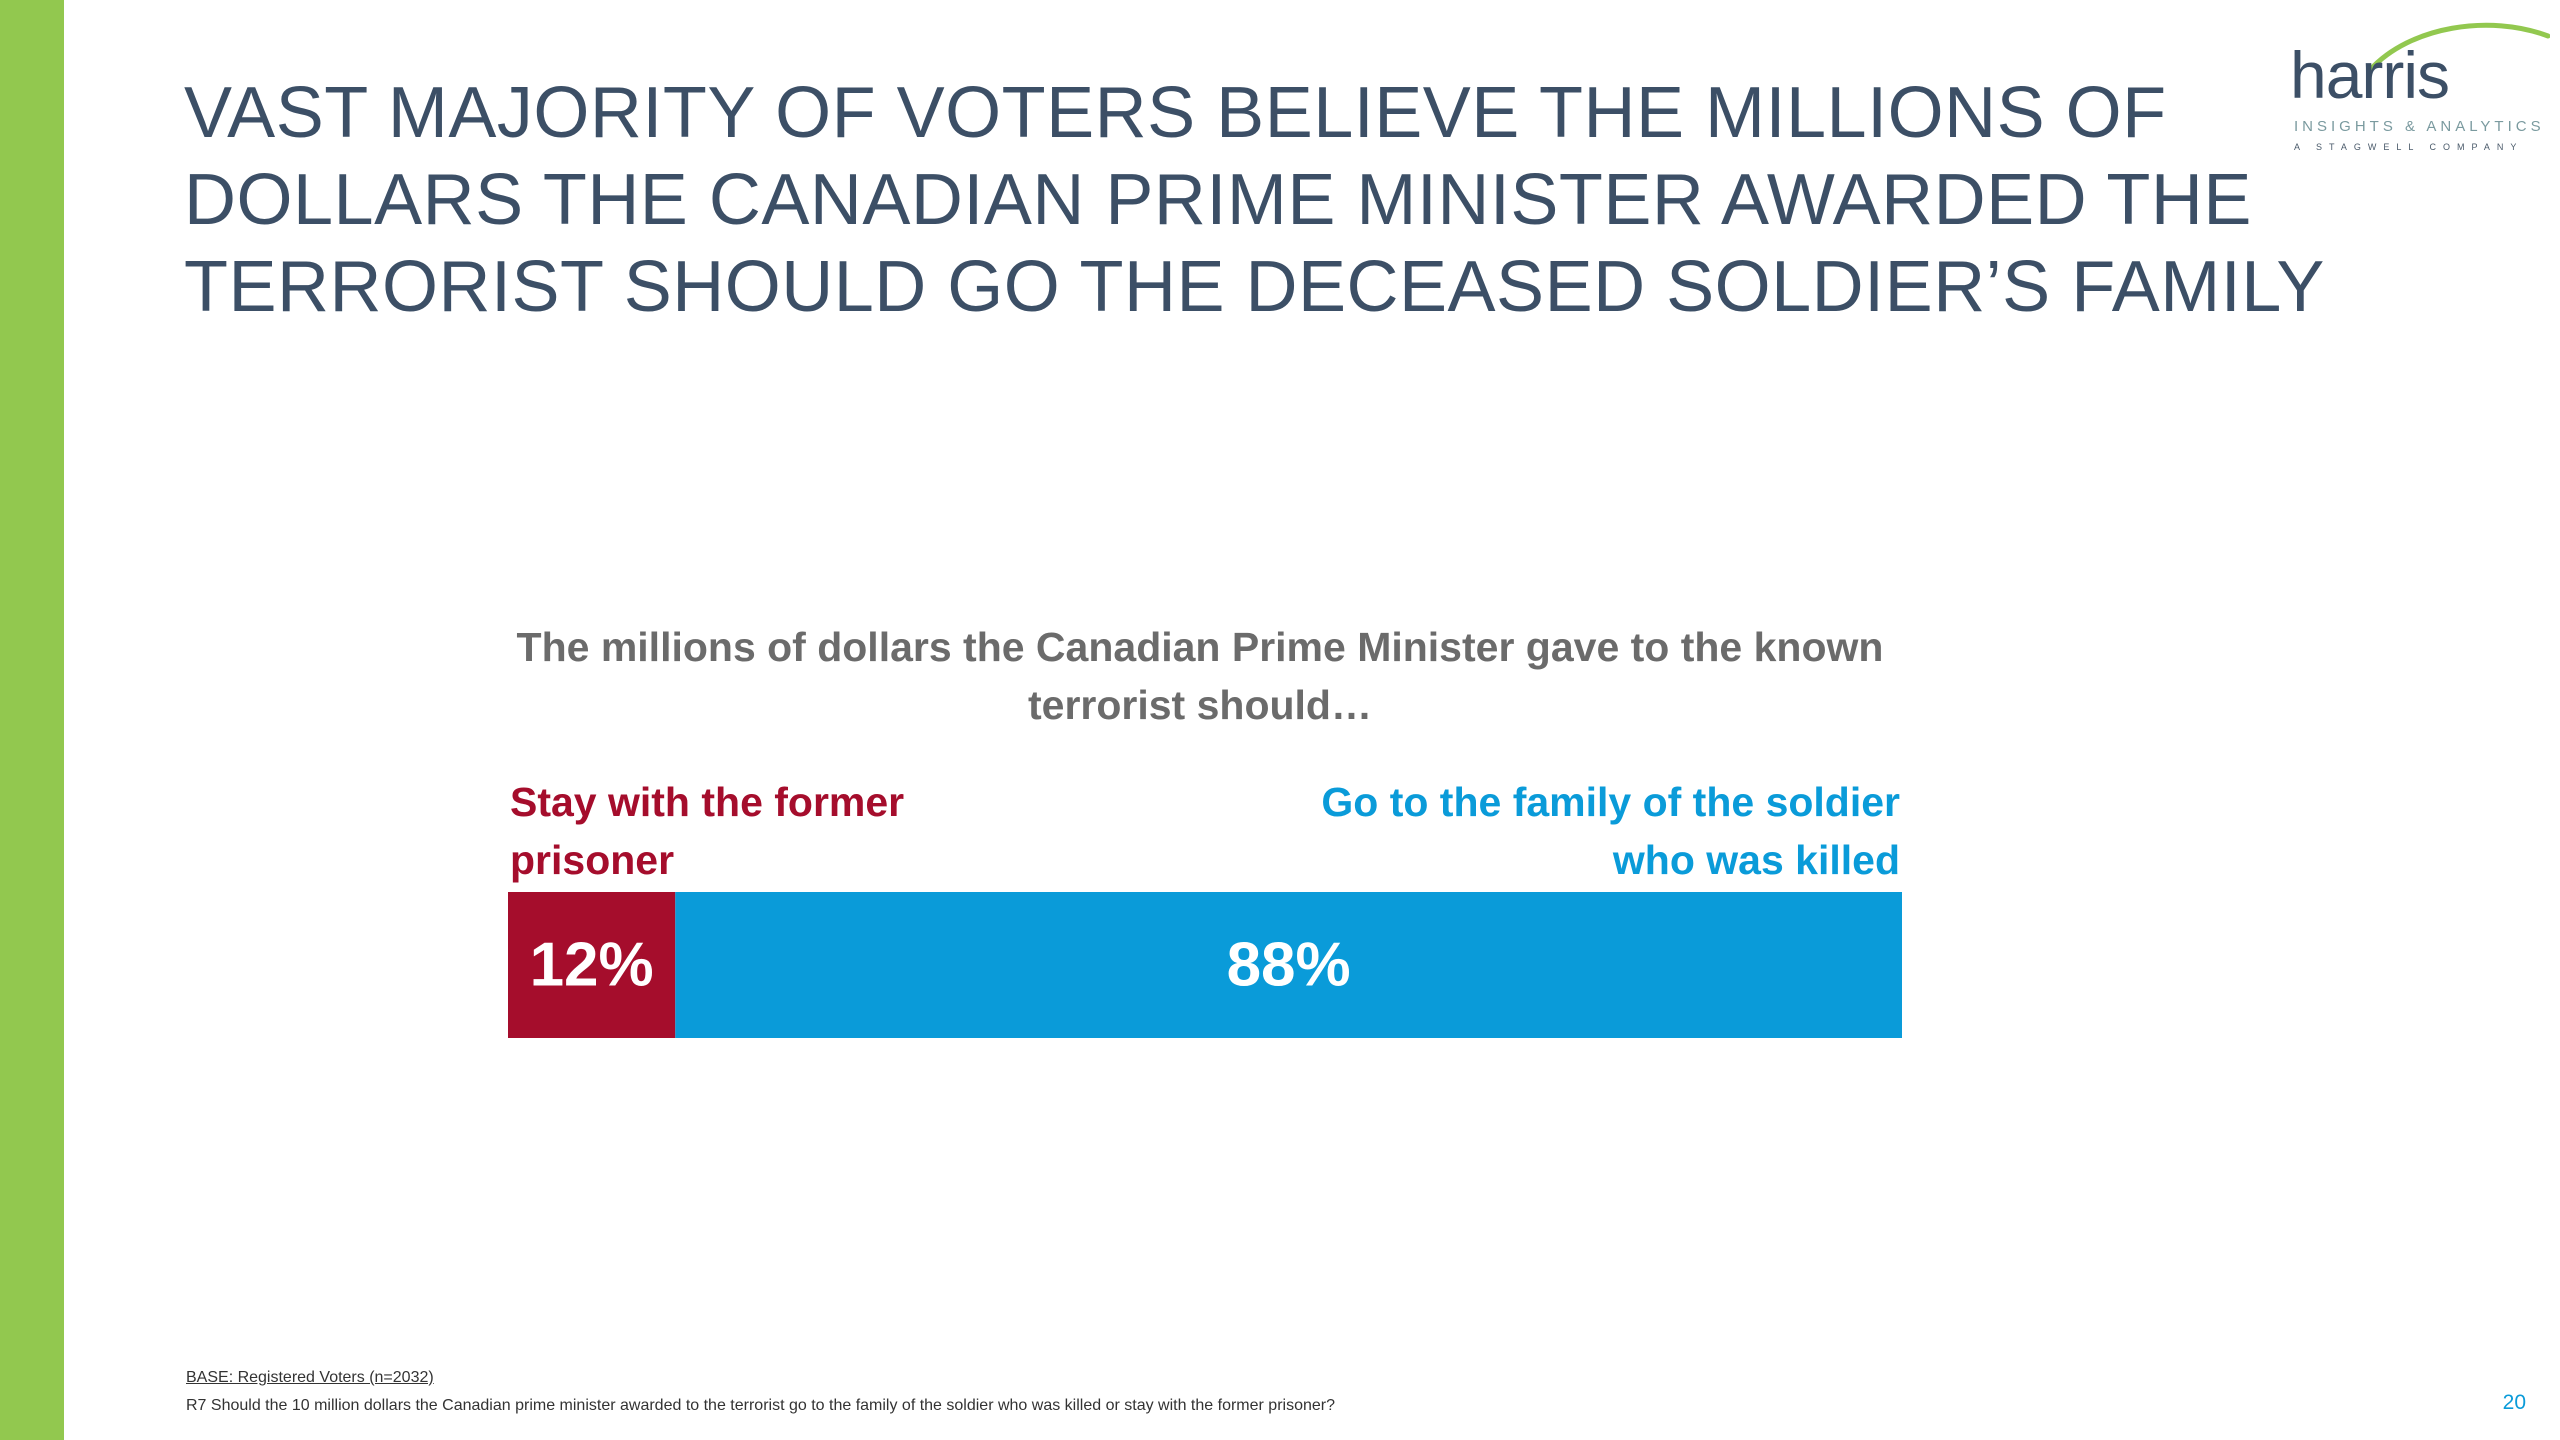  I want to click on logo-tagline: INSIGHTS & ANALYTICS, so click(2419, 126).